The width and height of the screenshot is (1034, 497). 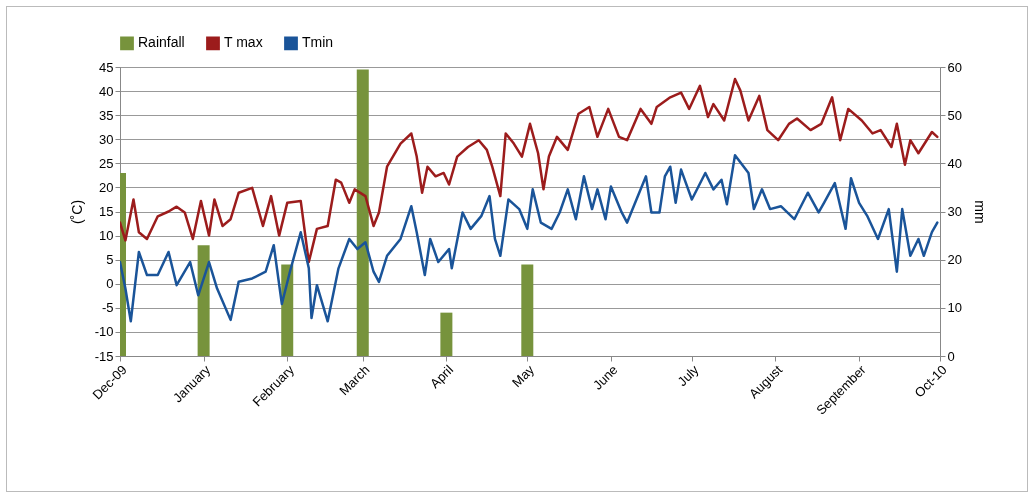 What do you see at coordinates (954, 211) in the screenshot?
I see `y2-tick-label: 30` at bounding box center [954, 211].